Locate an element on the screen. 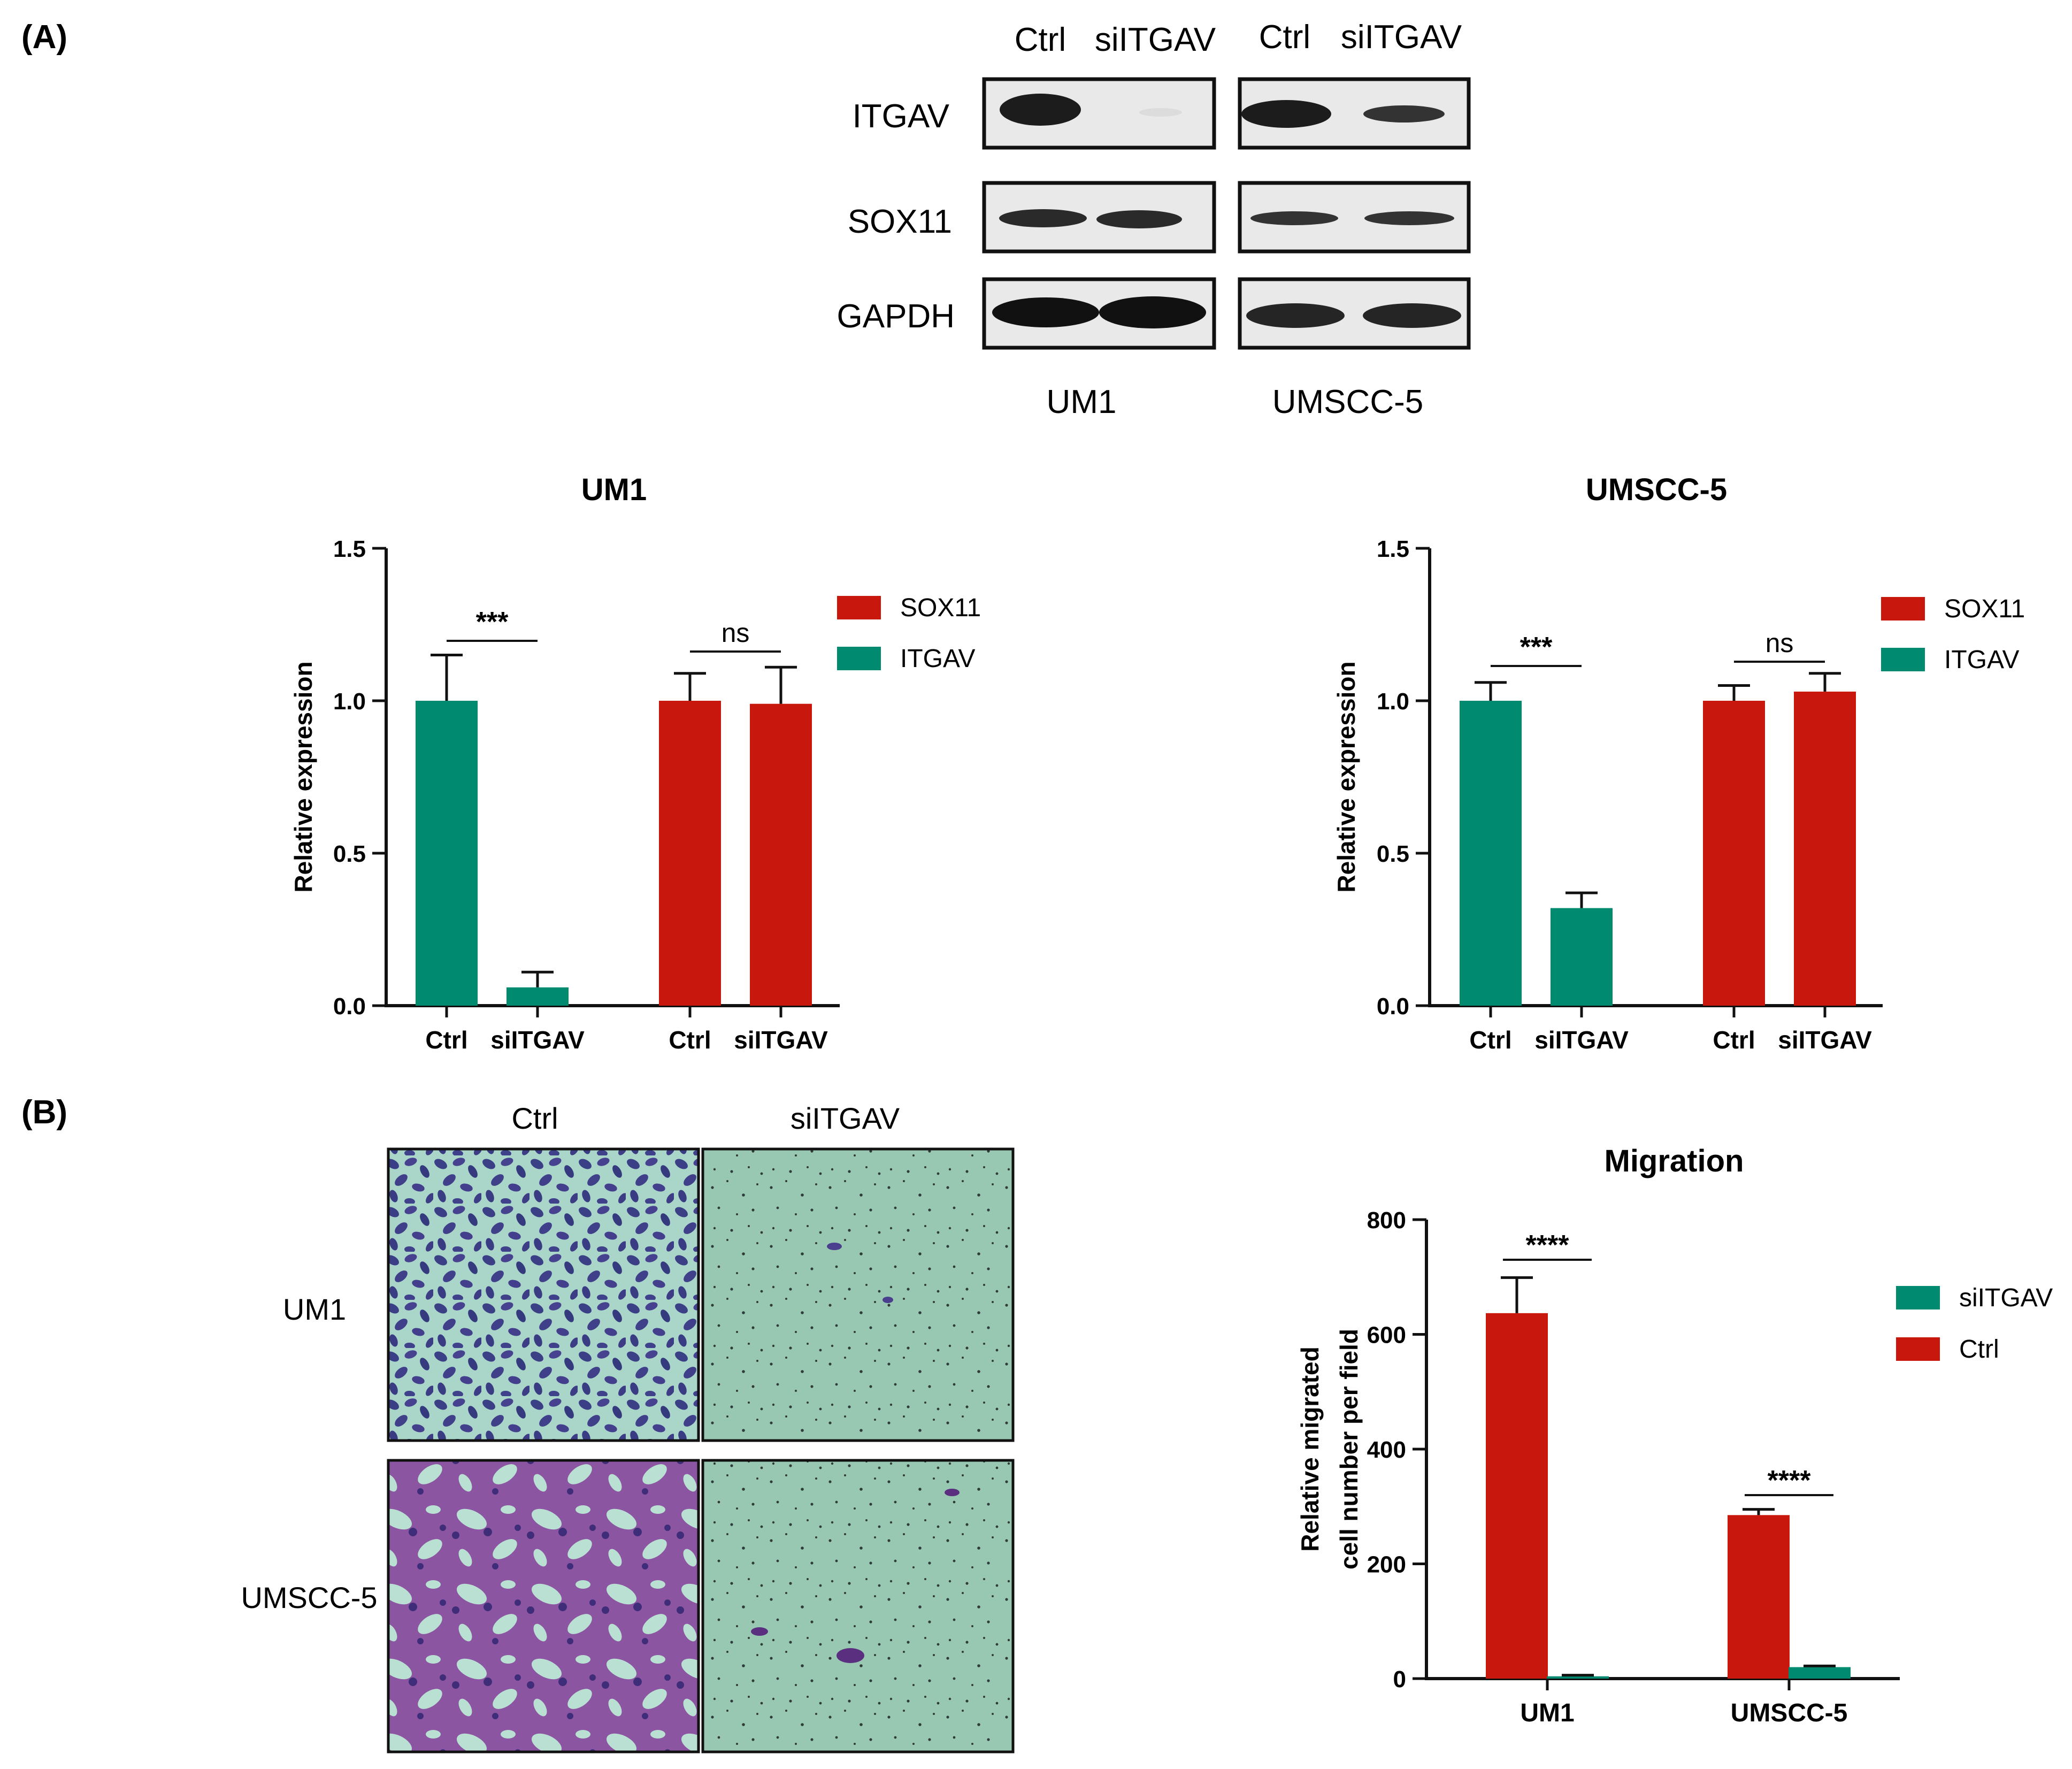 The width and height of the screenshot is (2072, 1769). micrograph-um1-ctrl is located at coordinates (544, 1294).